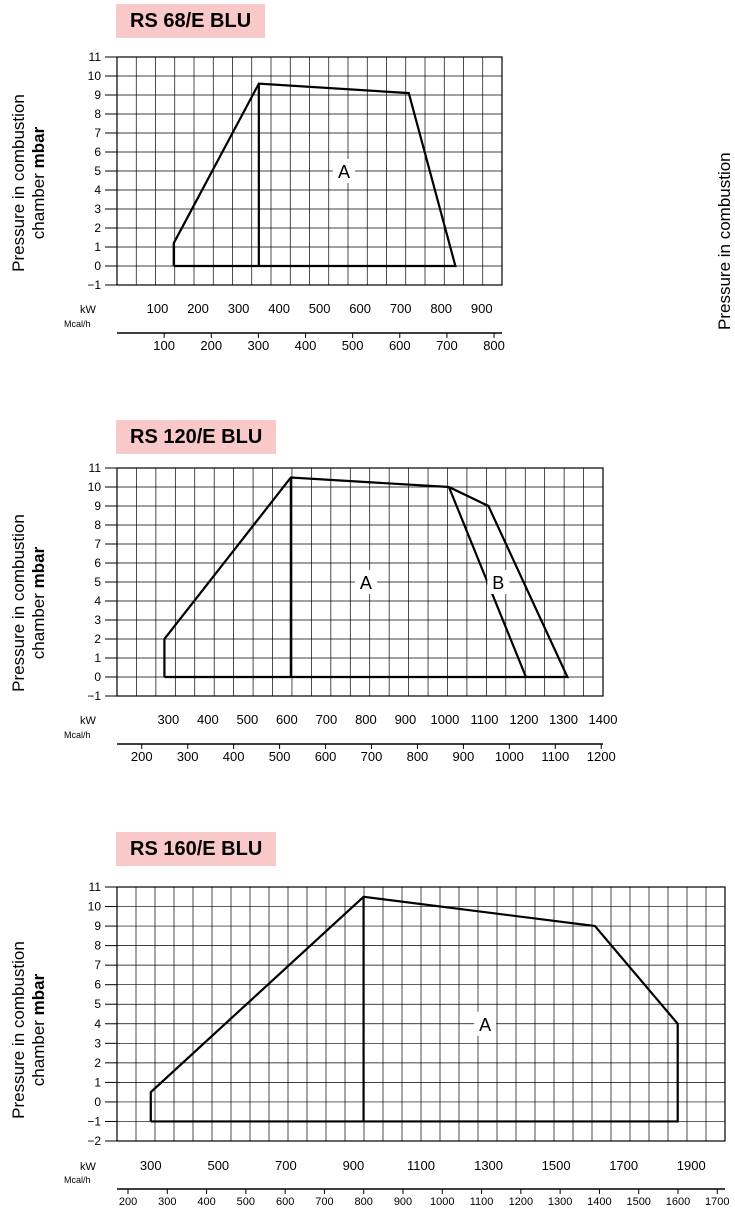 This screenshot has width=735, height=1209. I want to click on y-tick-label: 4, so click(97, 190).